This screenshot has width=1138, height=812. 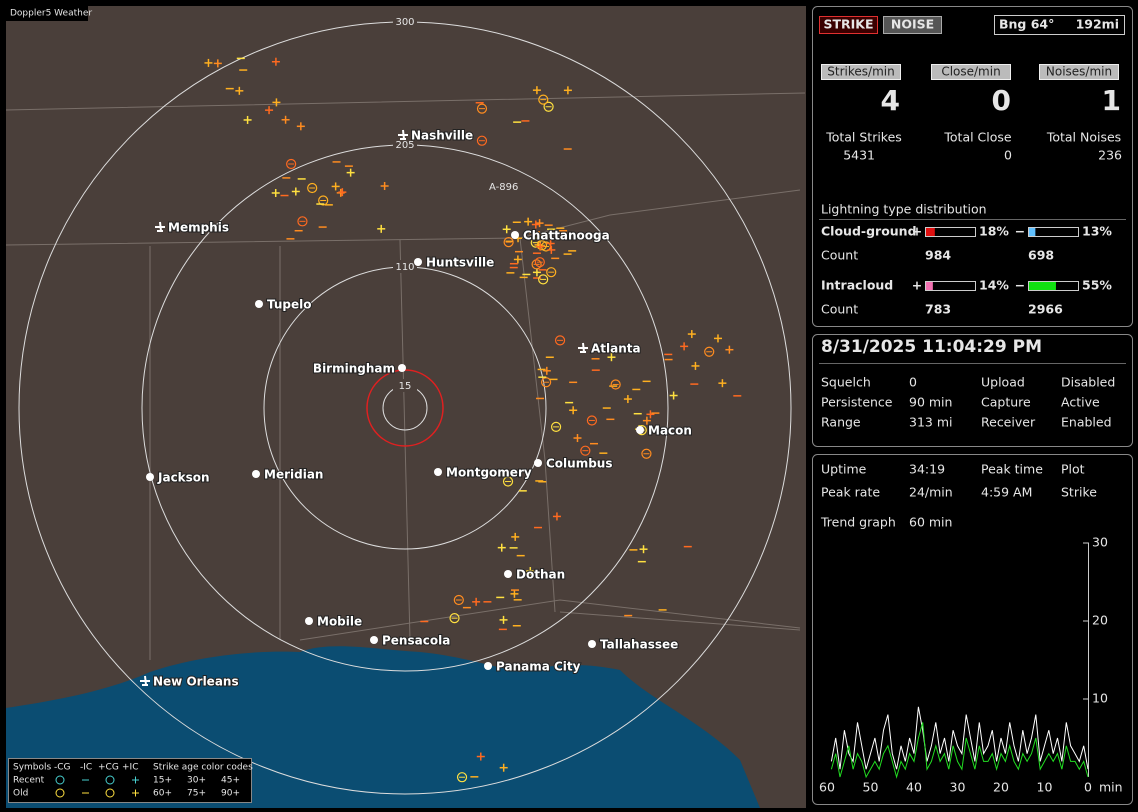 I want to click on count-label: Count, so click(x=839, y=255).